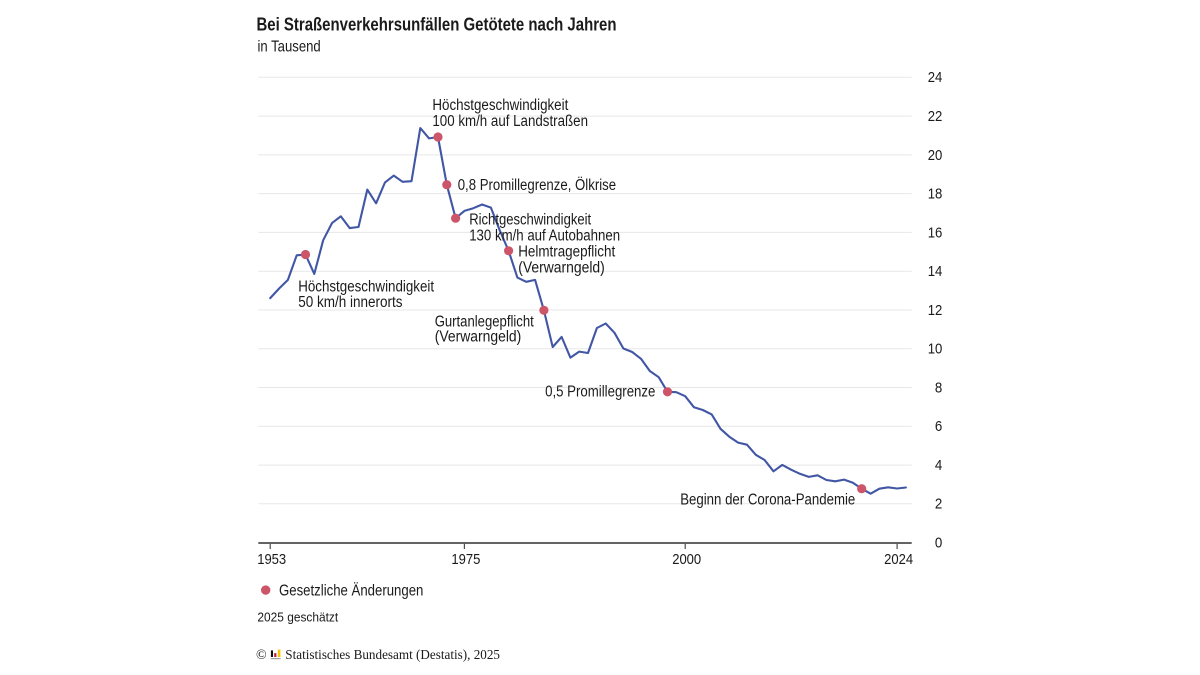  Describe the element at coordinates (935, 116) in the screenshot. I see `svg-text: 22` at that location.